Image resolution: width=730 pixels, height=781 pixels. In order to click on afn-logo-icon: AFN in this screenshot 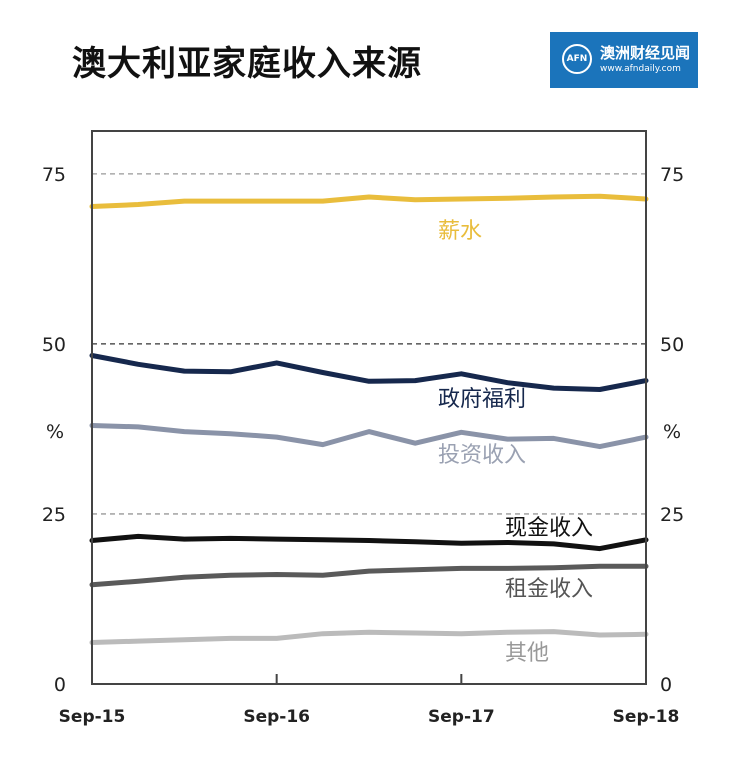, I will do `click(577, 59)`.